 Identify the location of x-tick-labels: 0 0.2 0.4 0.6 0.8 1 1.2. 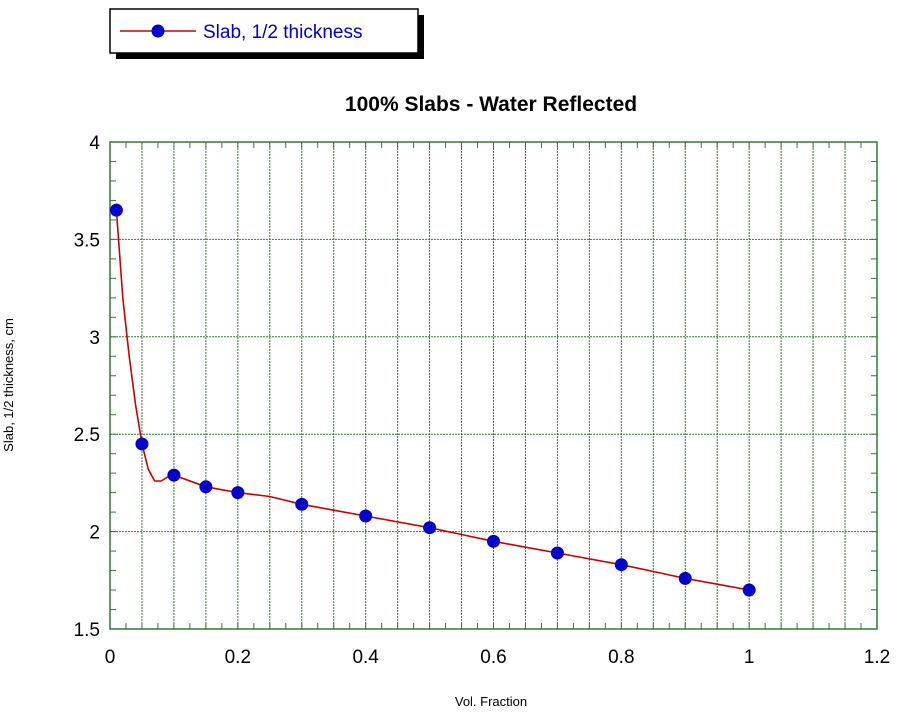
(498, 657).